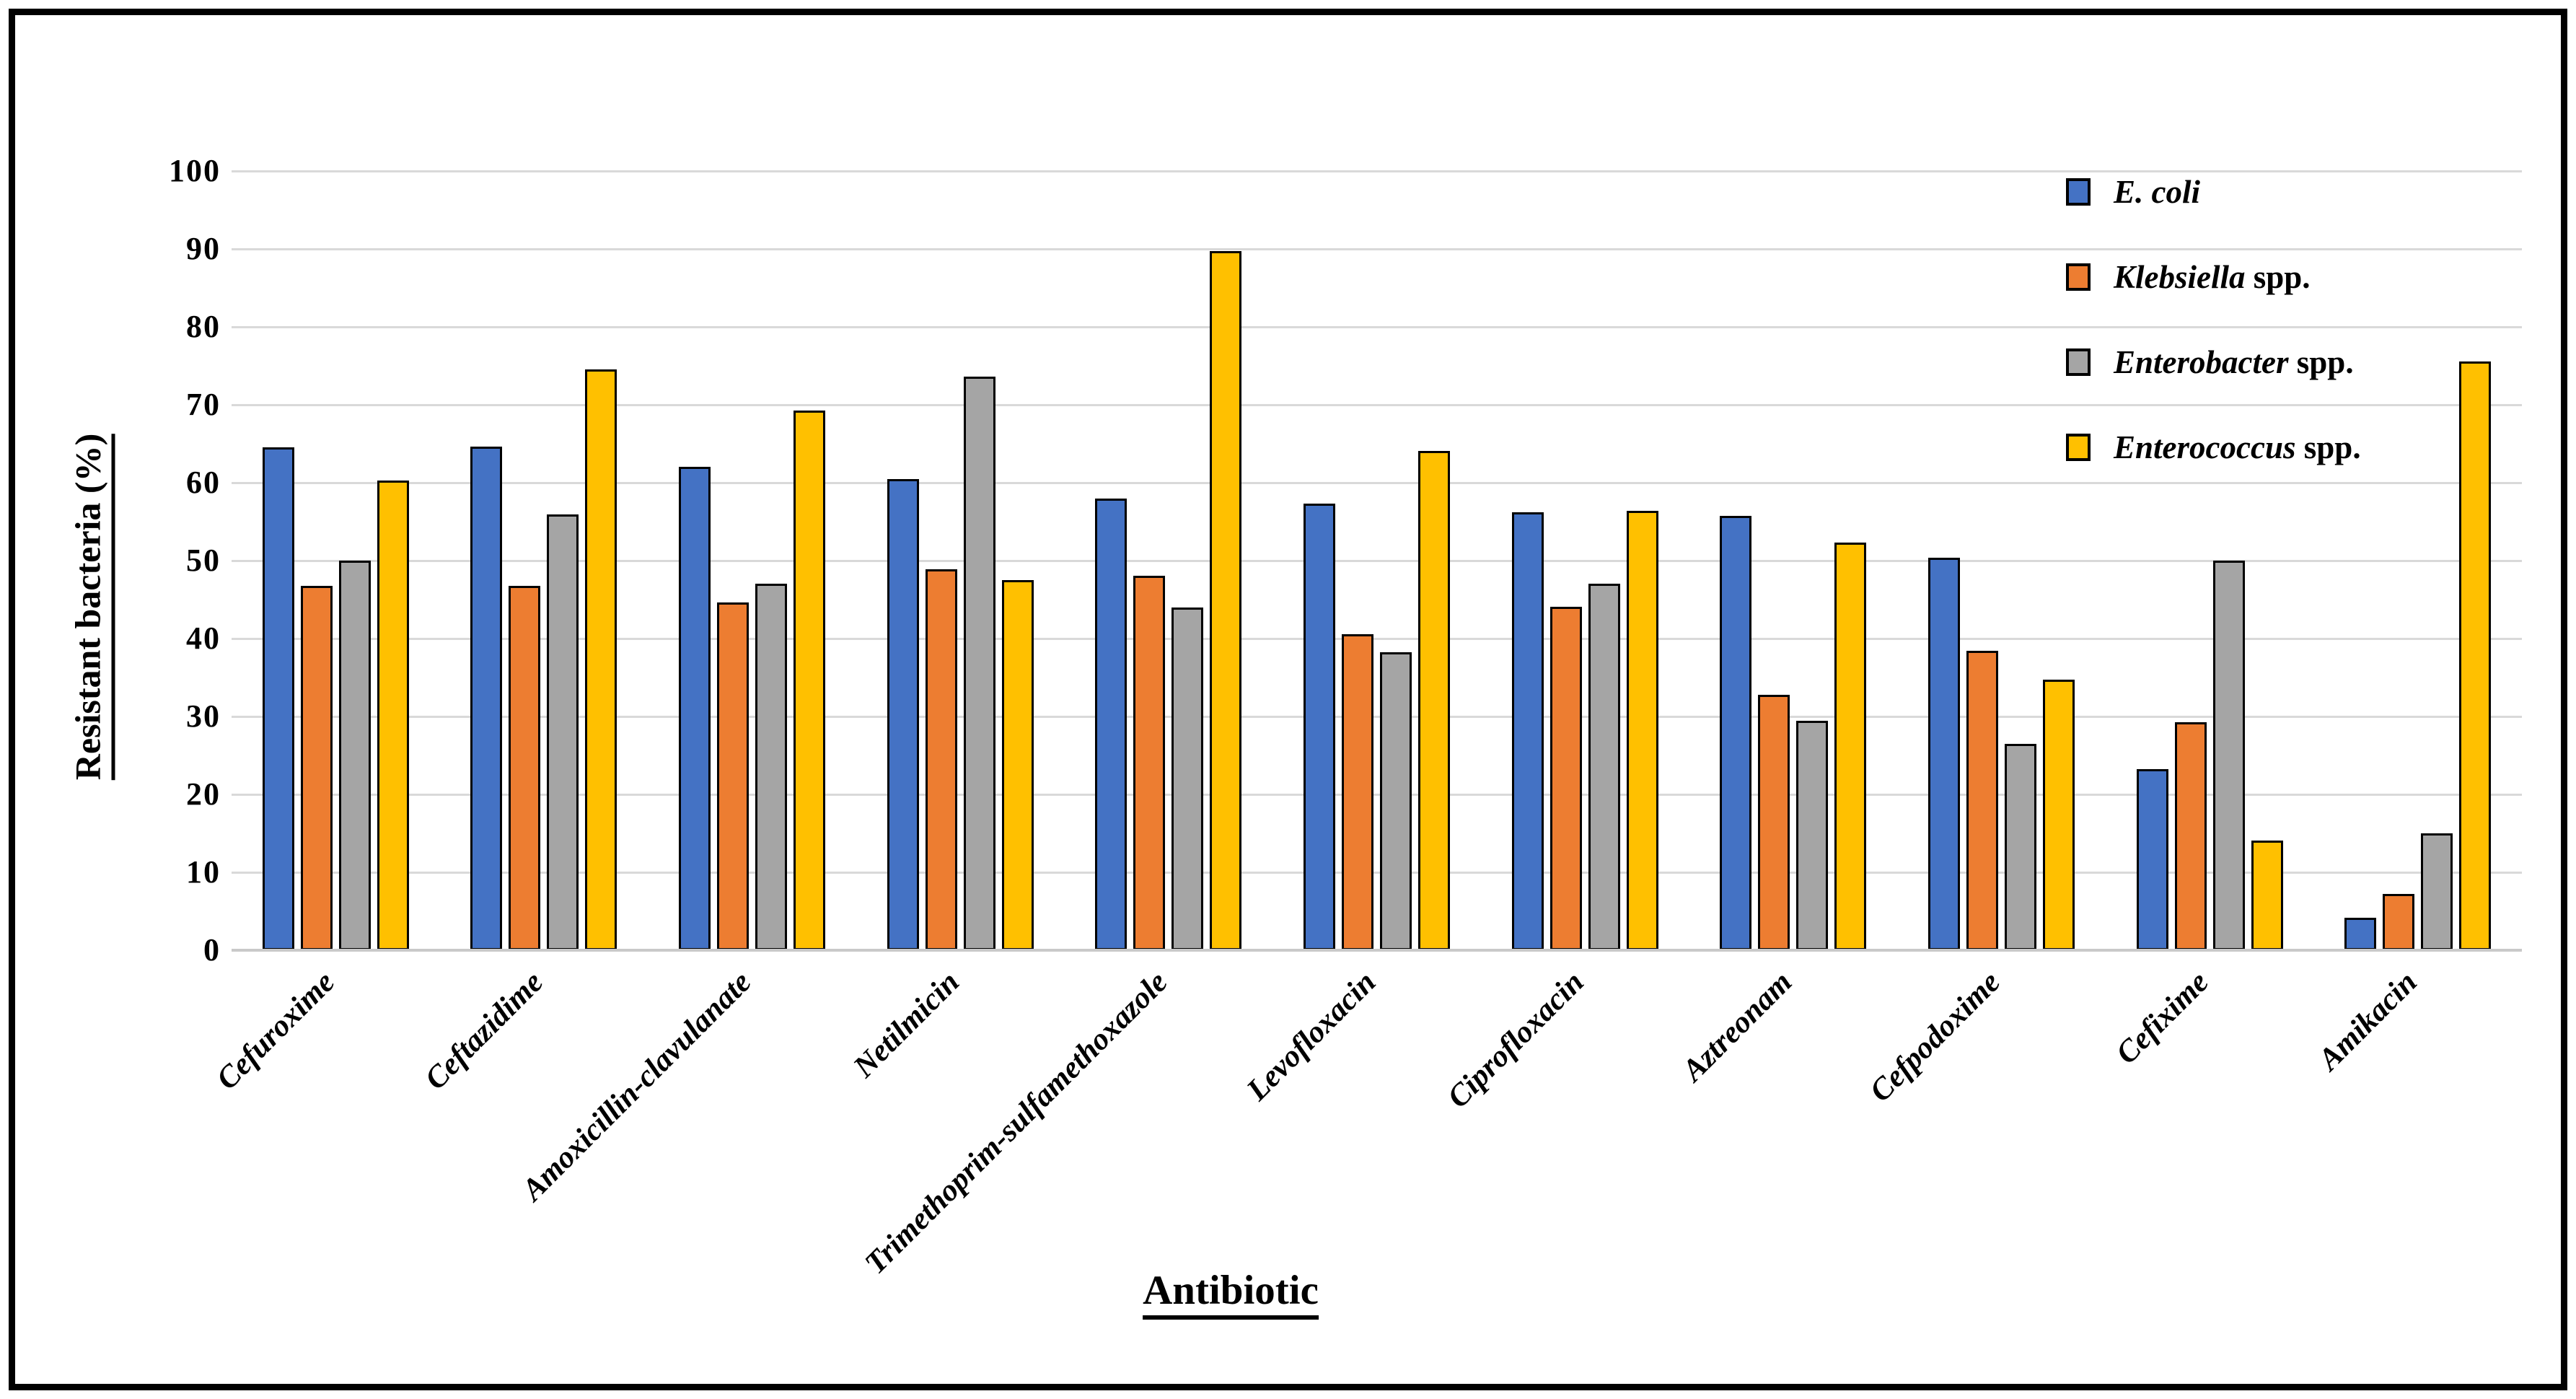 The image size is (2576, 1399). What do you see at coordinates (2267, 895) in the screenshot?
I see `bar-enterococcus-spp--cefixime` at bounding box center [2267, 895].